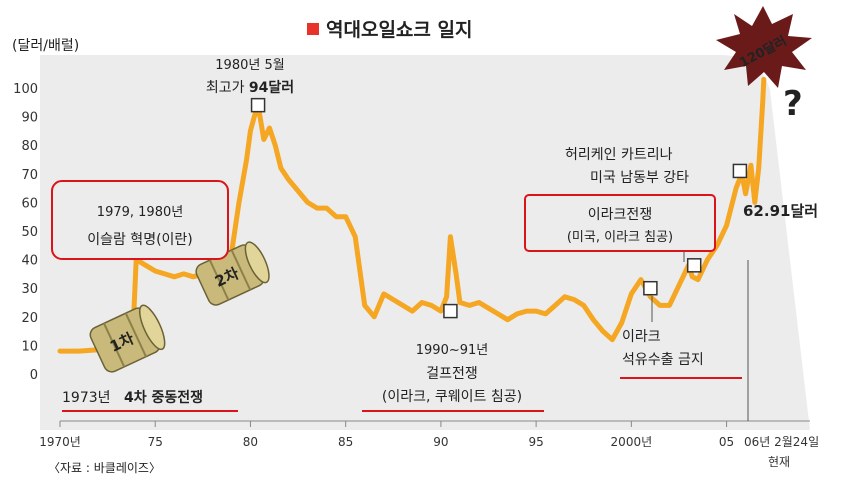 Image resolution: width=850 pixels, height=482 pixels. I want to click on ann-peak-prefix: 최고가, so click(227, 88).